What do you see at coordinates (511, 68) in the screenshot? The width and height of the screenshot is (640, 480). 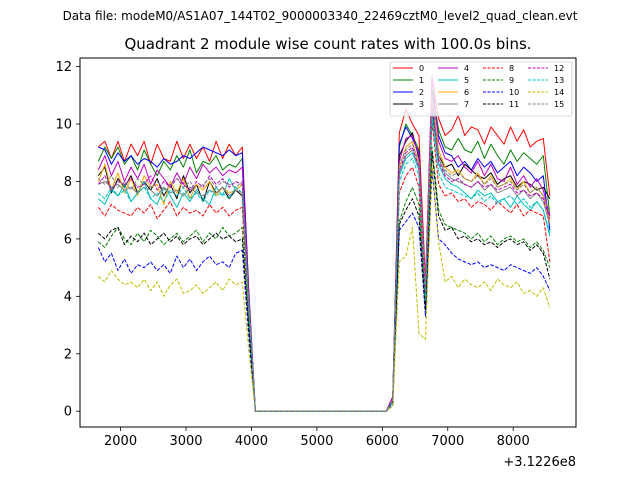 I see `legend-label-8: 8` at bounding box center [511, 68].